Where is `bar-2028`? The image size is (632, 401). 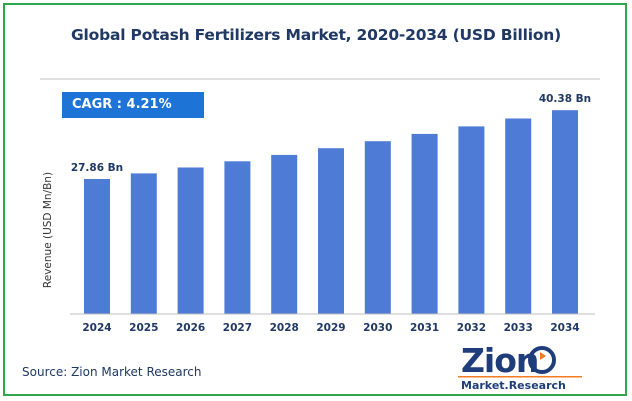 bar-2028 is located at coordinates (284, 234).